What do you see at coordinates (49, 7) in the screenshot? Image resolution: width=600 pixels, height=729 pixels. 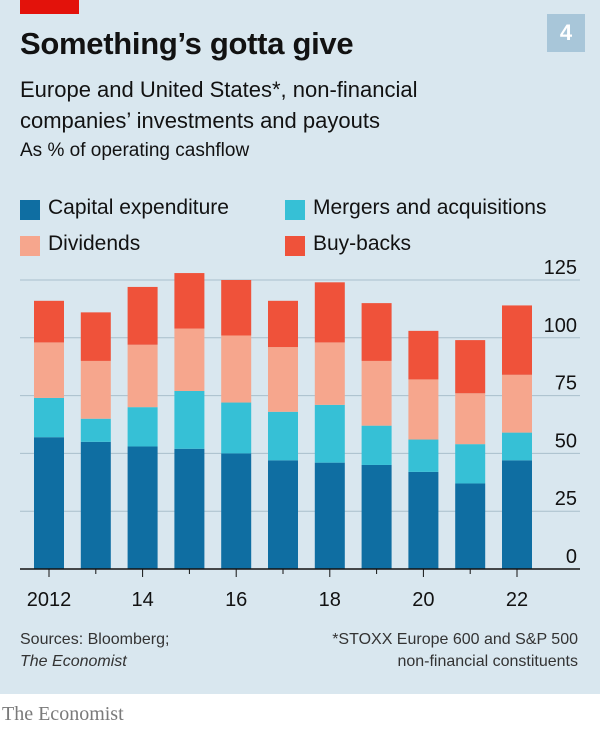 I see `brand-red-tag` at bounding box center [49, 7].